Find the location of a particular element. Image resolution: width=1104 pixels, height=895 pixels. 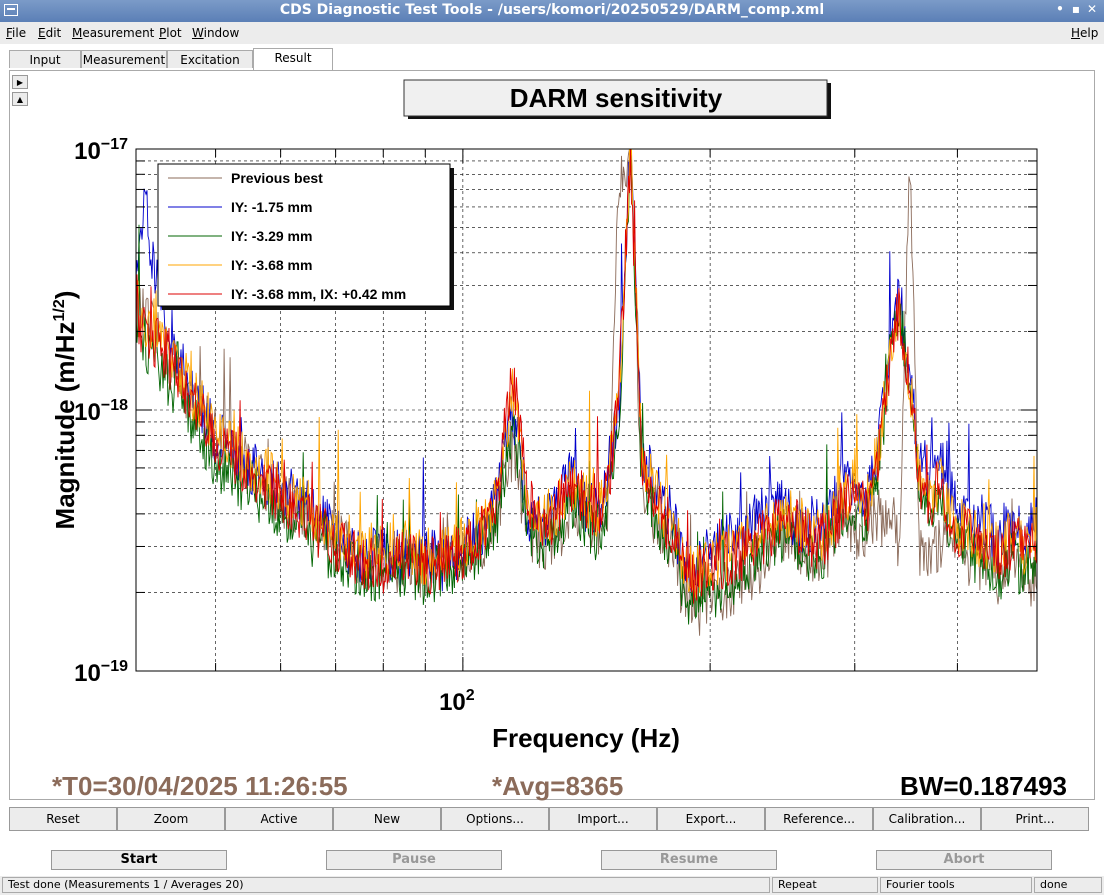

x-tick-label-base: 10 is located at coordinates (452, 702).